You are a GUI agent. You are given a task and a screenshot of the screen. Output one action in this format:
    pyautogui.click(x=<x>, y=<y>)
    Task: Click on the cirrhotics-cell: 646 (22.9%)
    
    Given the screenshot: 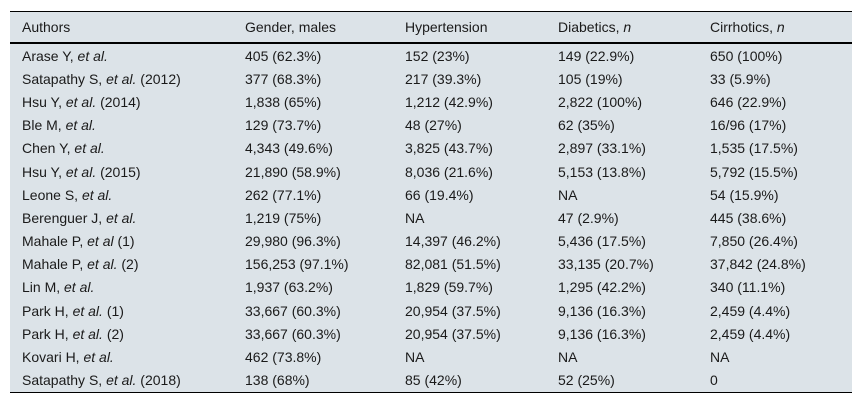 What is the action you would take?
    pyautogui.click(x=748, y=101)
    